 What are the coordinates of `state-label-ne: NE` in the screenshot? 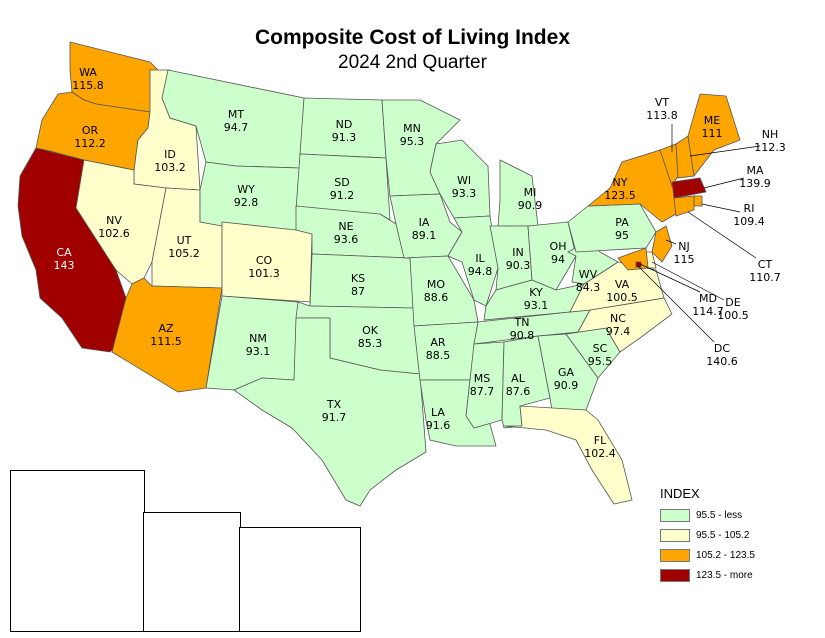 It's located at (345, 226).